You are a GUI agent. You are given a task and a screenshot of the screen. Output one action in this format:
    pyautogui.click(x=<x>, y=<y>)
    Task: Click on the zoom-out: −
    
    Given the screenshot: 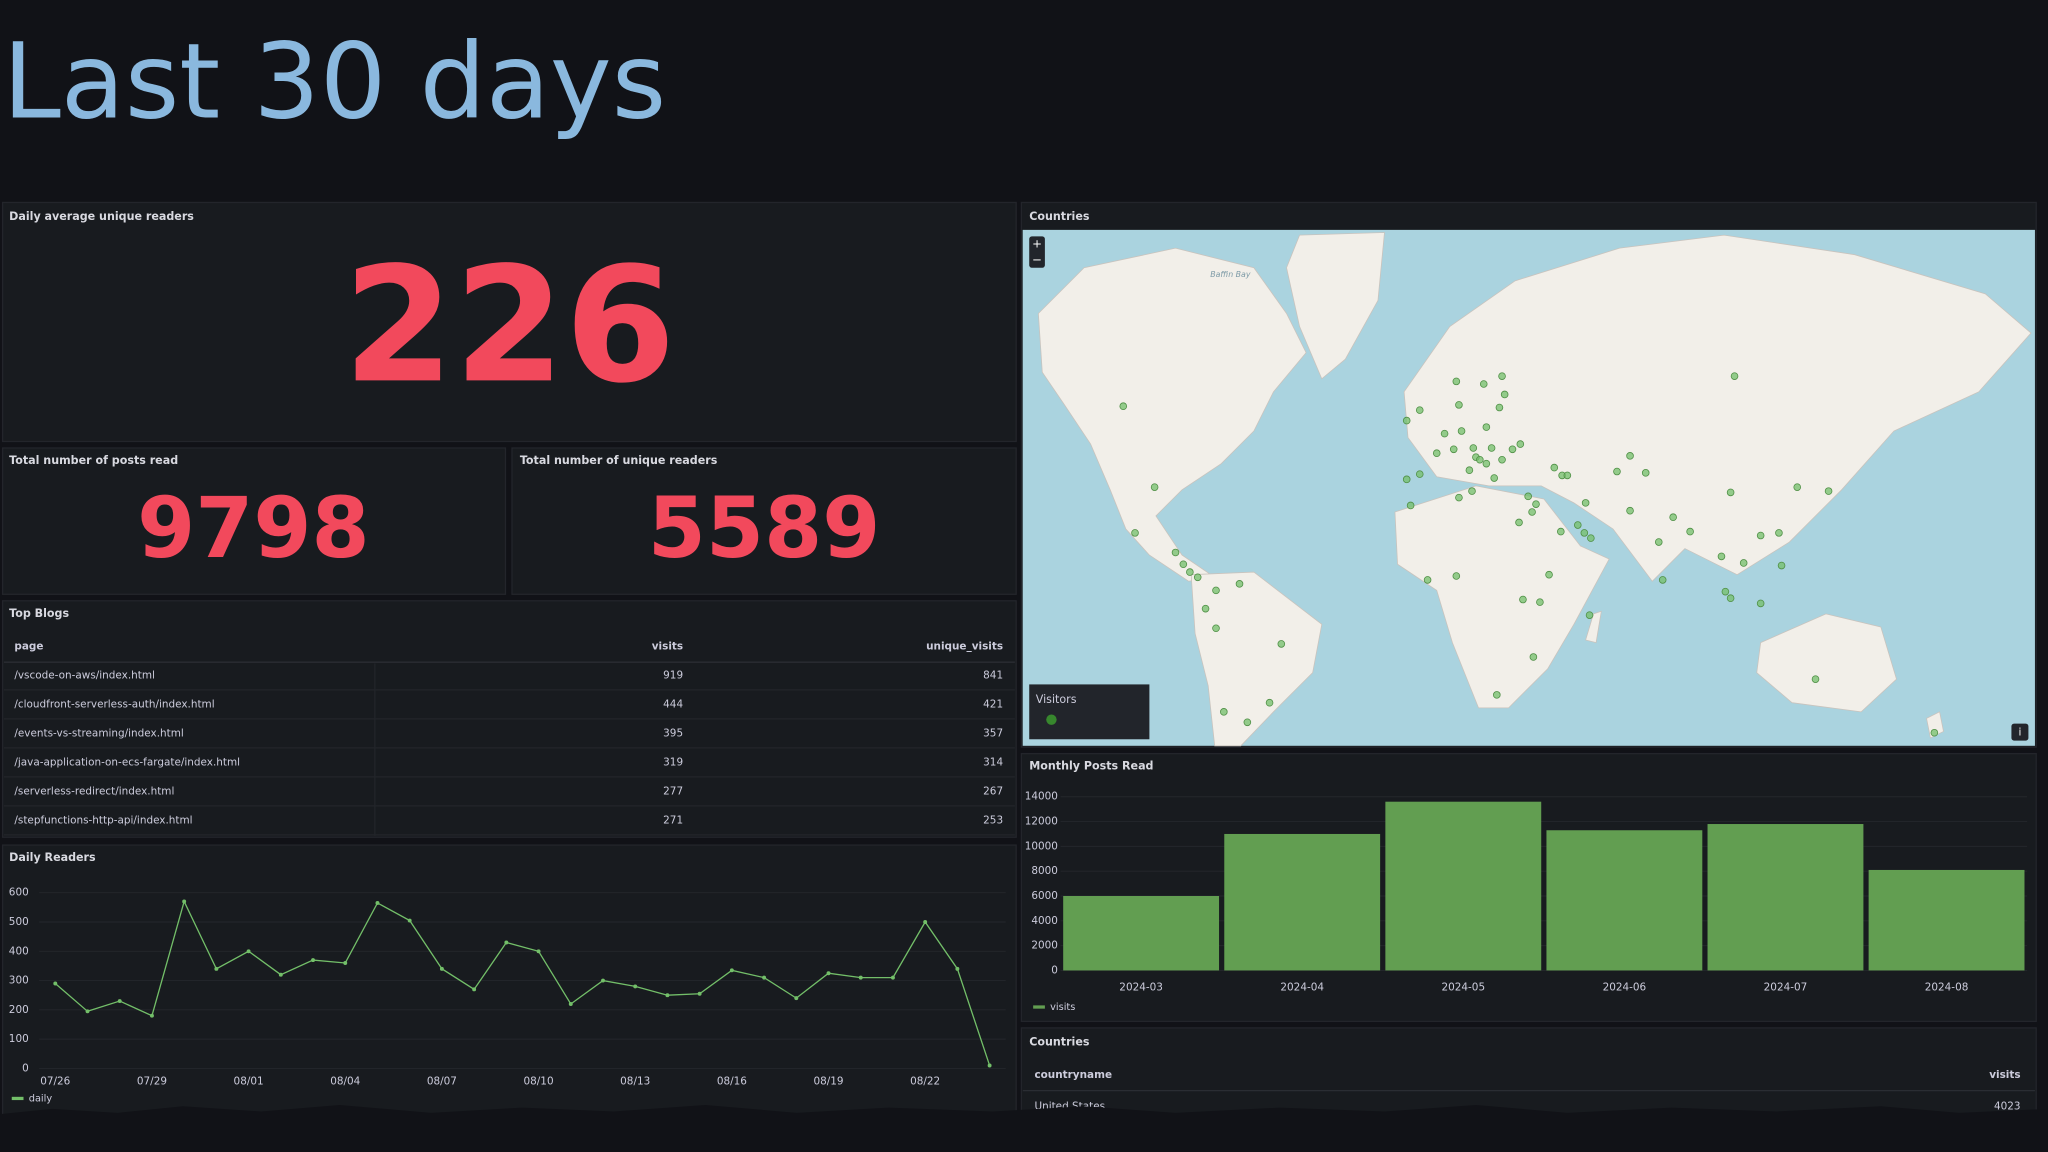 What is the action you would take?
    pyautogui.click(x=1037, y=259)
    